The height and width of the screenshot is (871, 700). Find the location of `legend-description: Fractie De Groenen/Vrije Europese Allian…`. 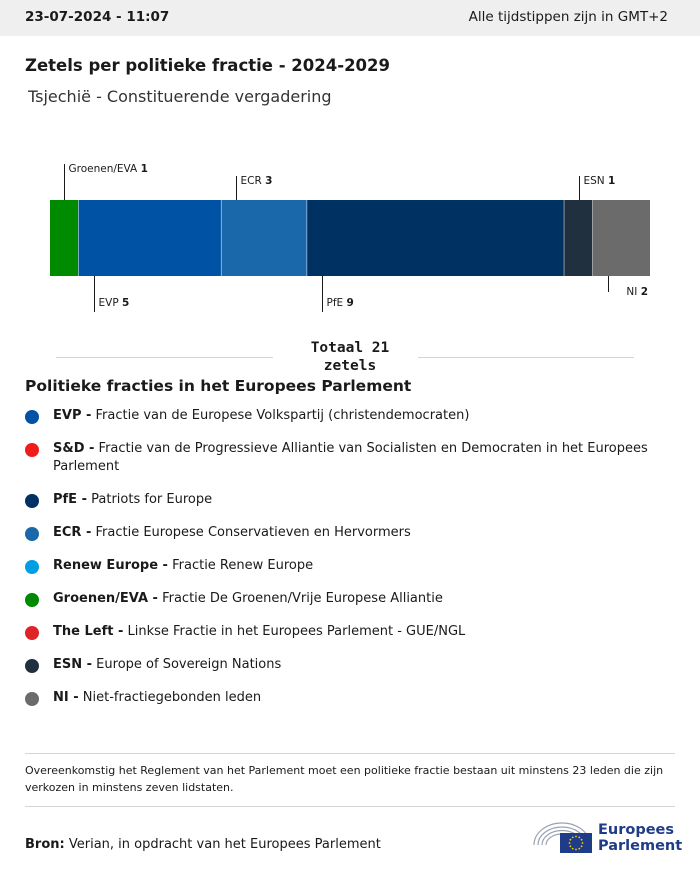

legend-description: Fractie De Groenen/Vrije Europese Allian… is located at coordinates (300, 598).